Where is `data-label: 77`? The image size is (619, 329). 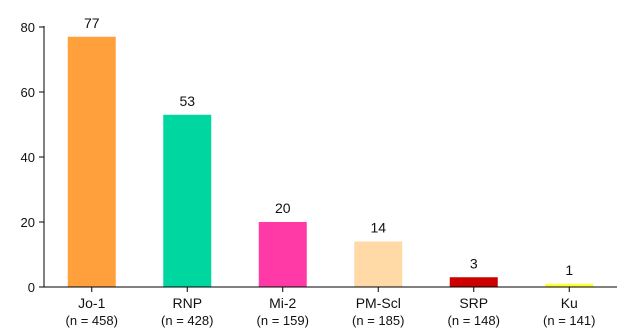 data-label: 77 is located at coordinates (92, 23).